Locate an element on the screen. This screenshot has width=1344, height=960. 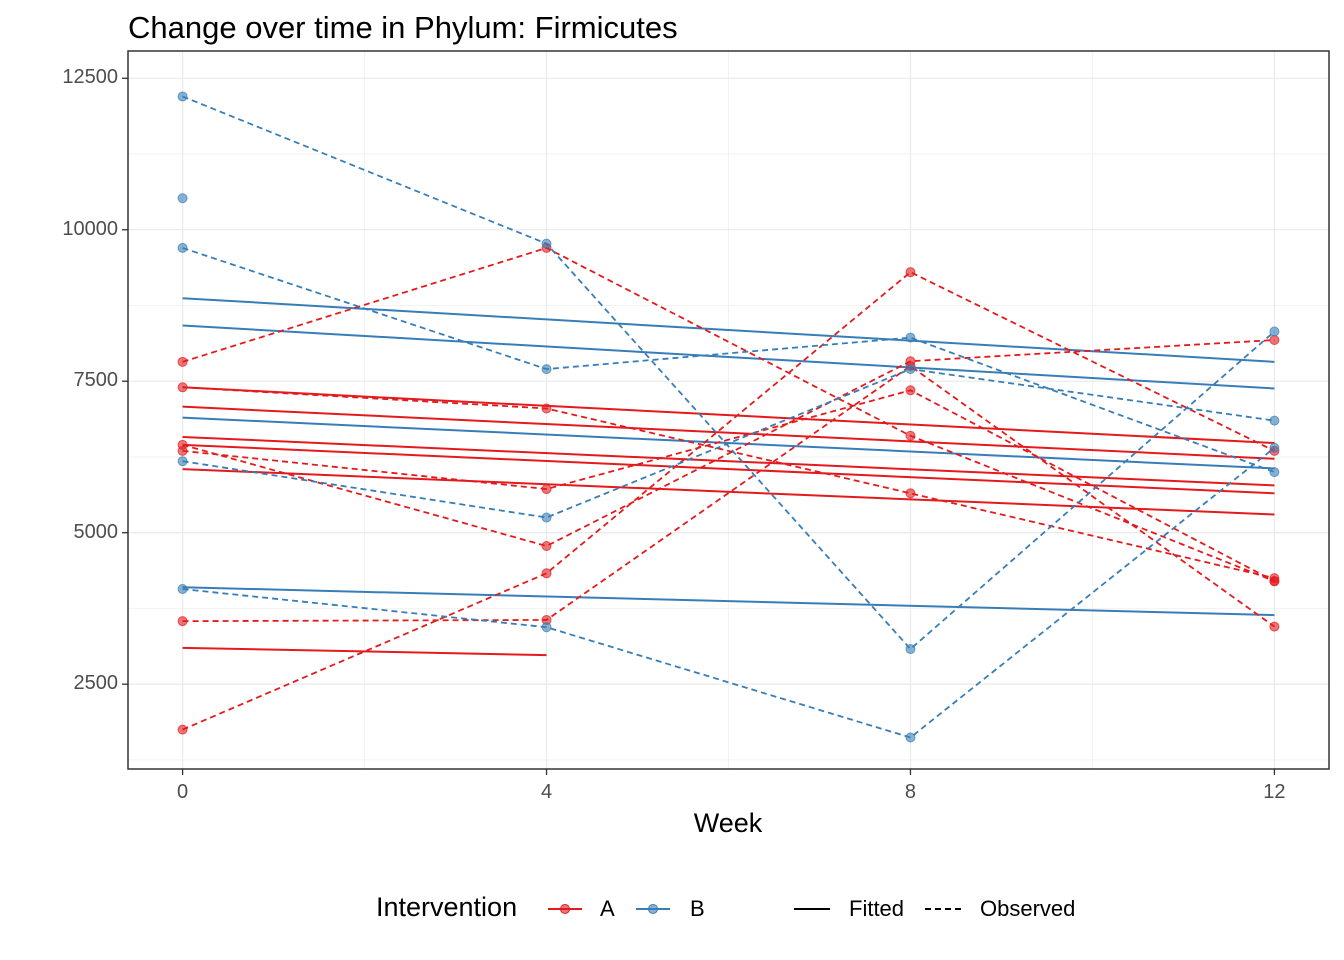
y-tick-label: 7500 is located at coordinates (96, 380).